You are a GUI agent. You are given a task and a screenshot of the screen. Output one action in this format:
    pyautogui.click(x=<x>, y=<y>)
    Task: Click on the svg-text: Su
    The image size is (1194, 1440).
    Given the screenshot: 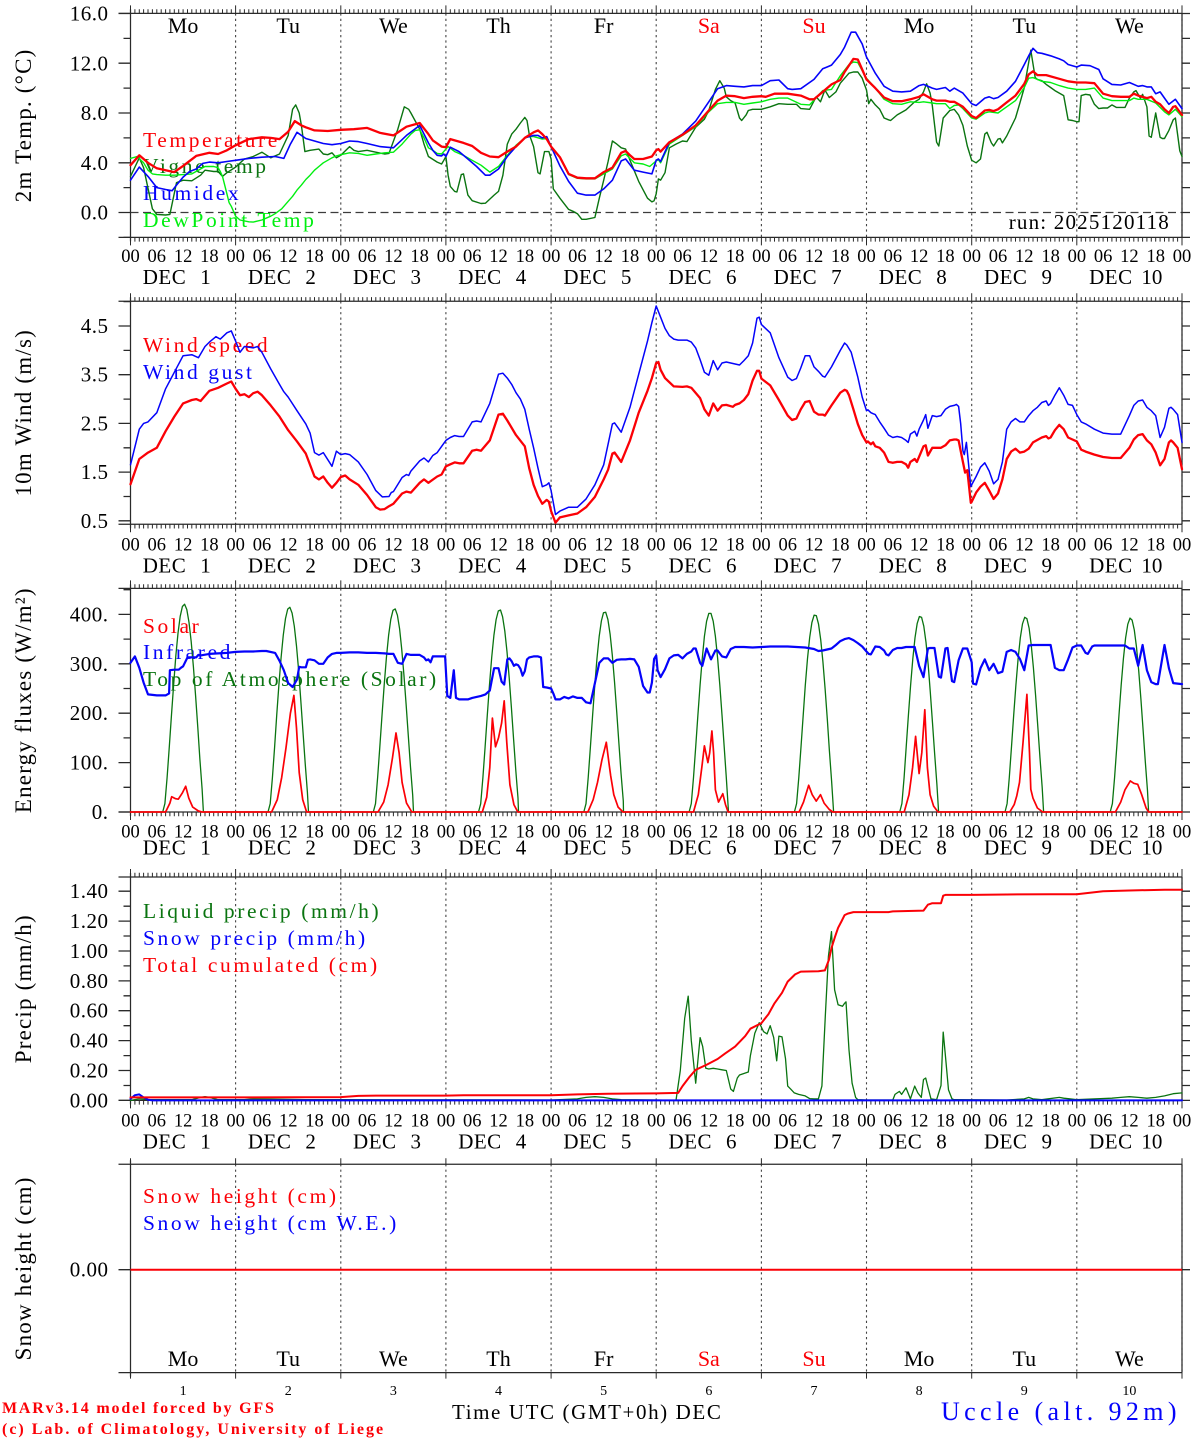 What is the action you would take?
    pyautogui.click(x=813, y=25)
    